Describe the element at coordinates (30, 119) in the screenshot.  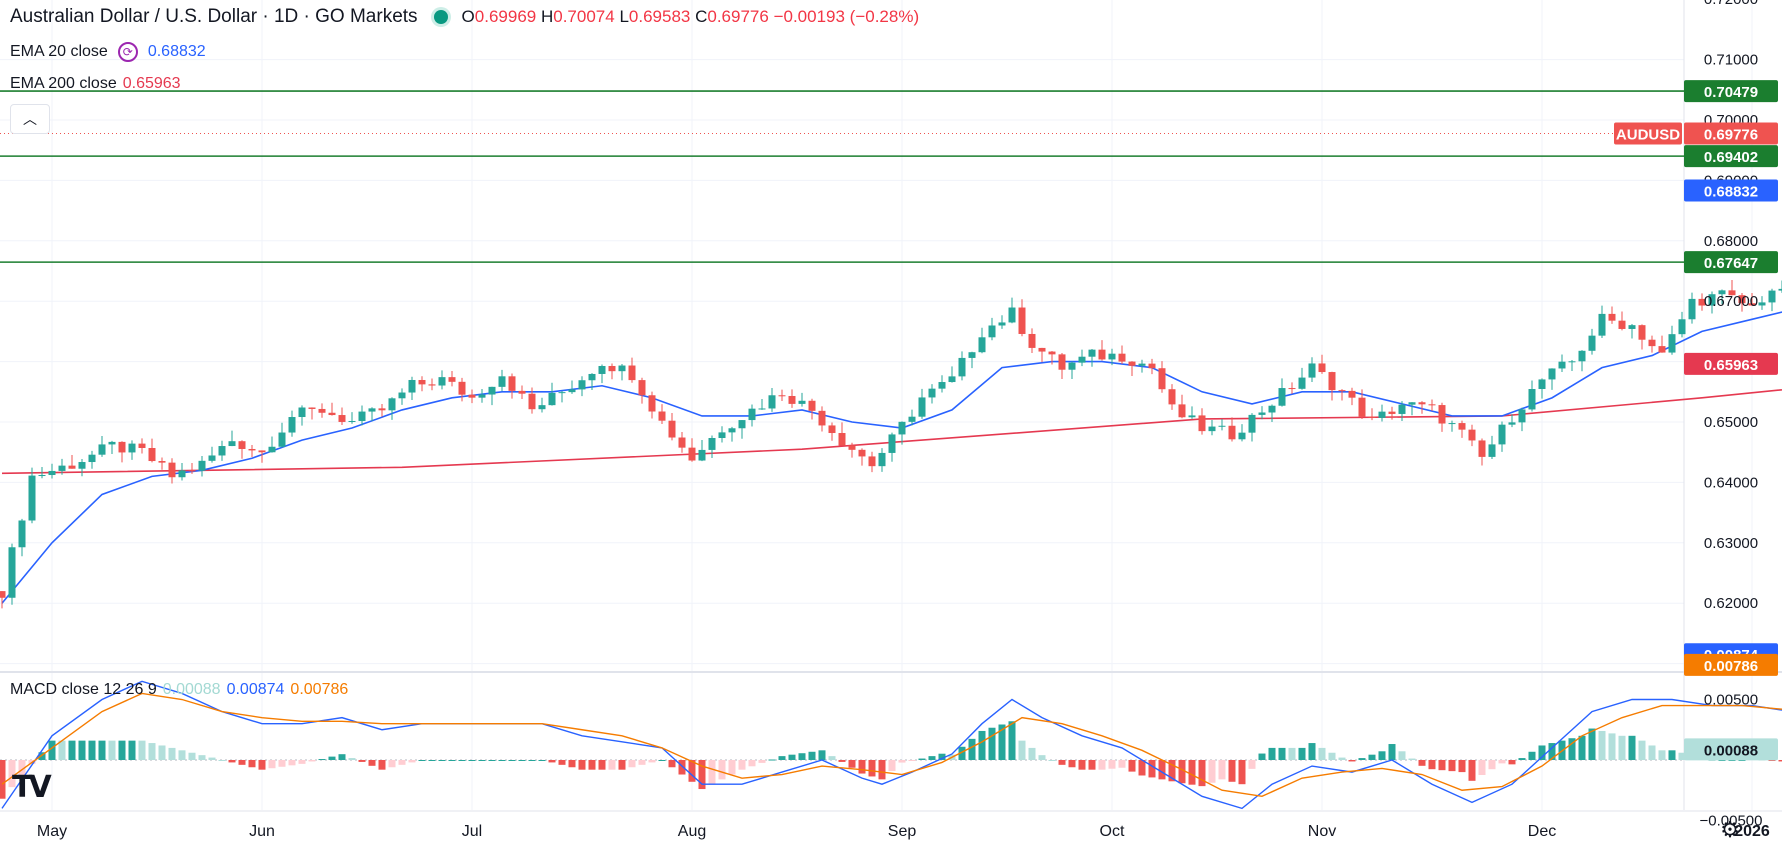
I see `chevron-up-icon: ︿` at that location.